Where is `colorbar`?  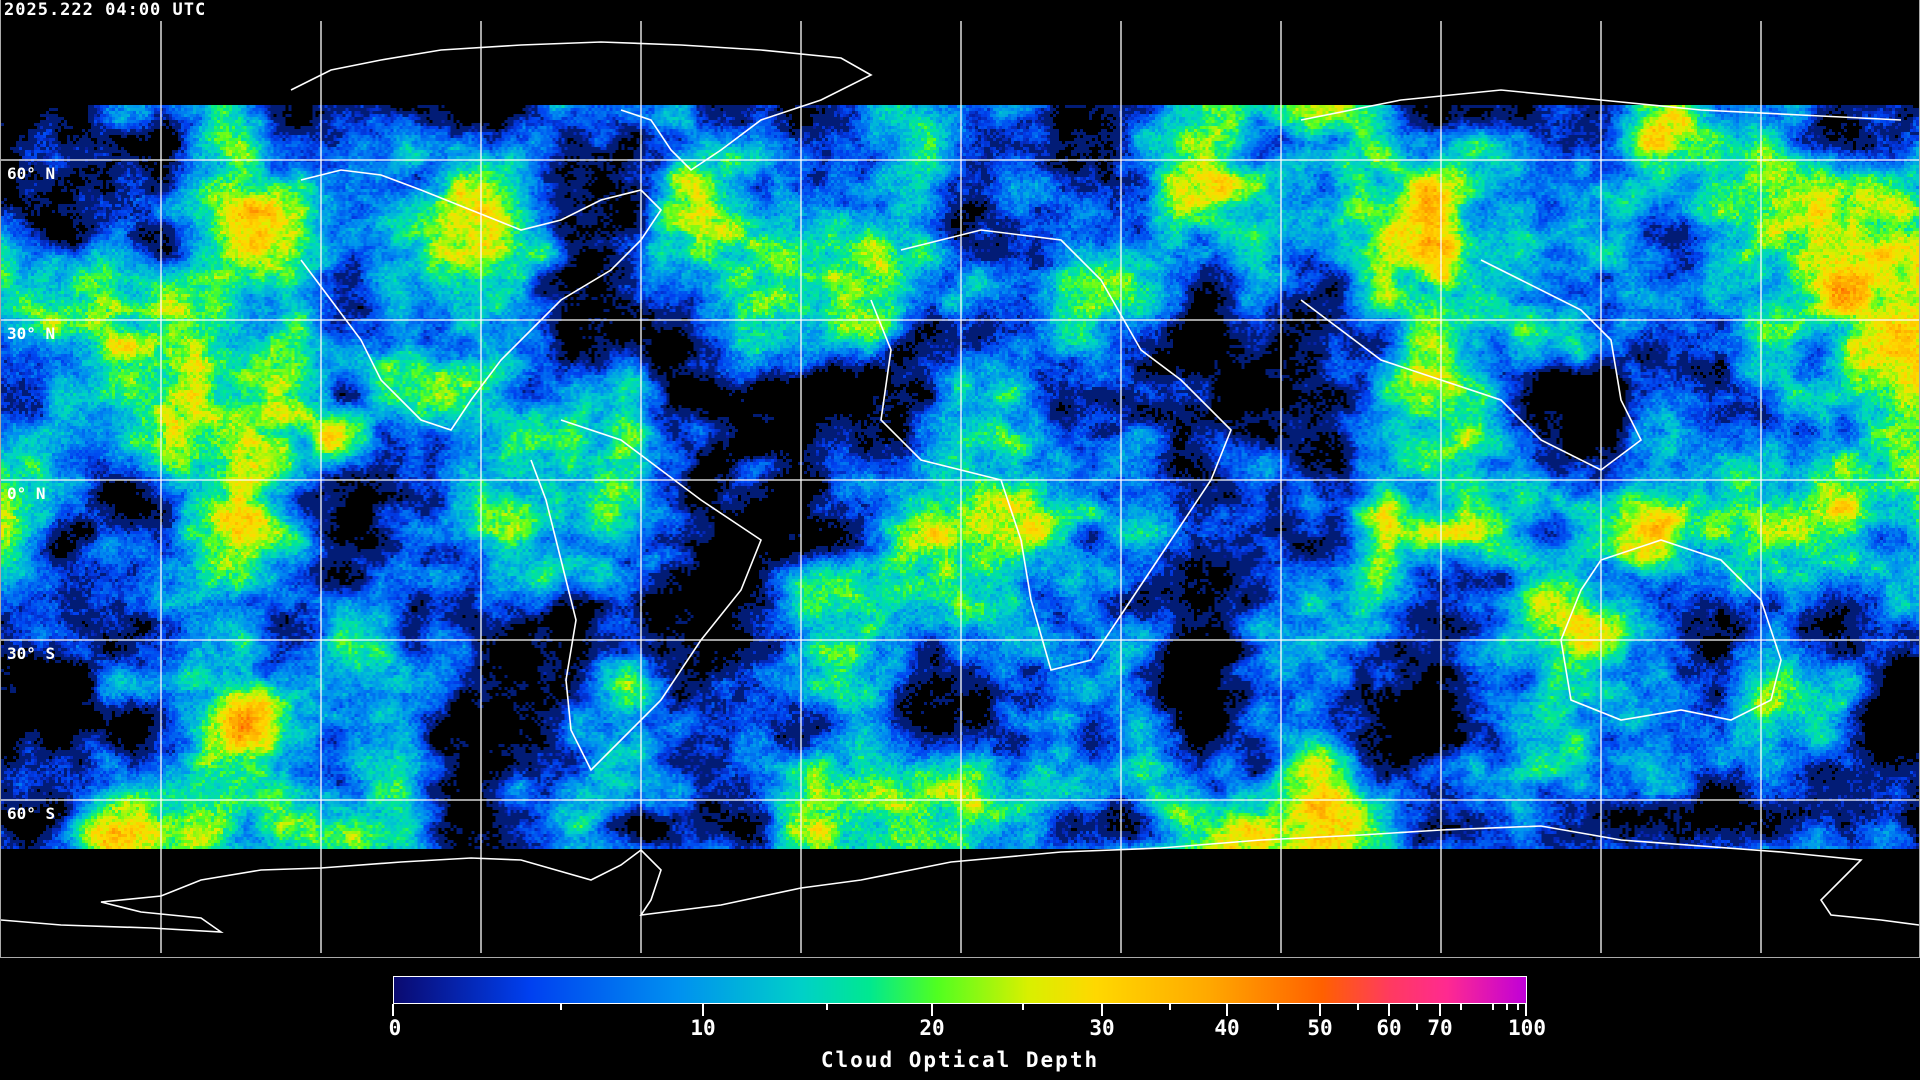
colorbar is located at coordinates (960, 990).